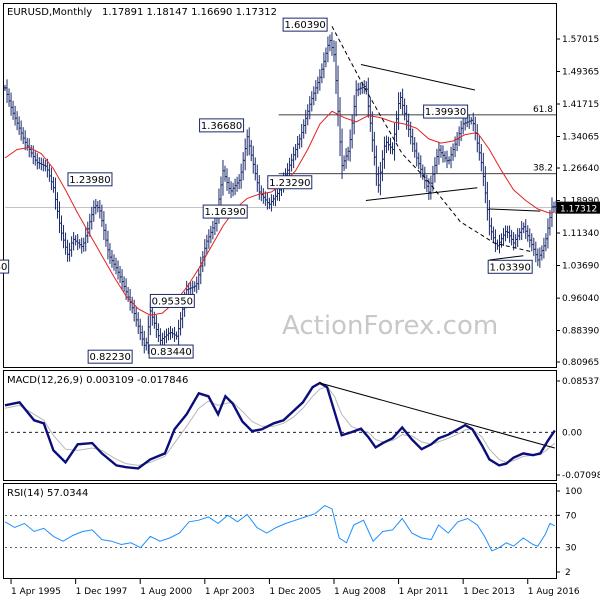  Describe the element at coordinates (171, 351) in the screenshot. I see `price-annotation: 0.83440` at that location.